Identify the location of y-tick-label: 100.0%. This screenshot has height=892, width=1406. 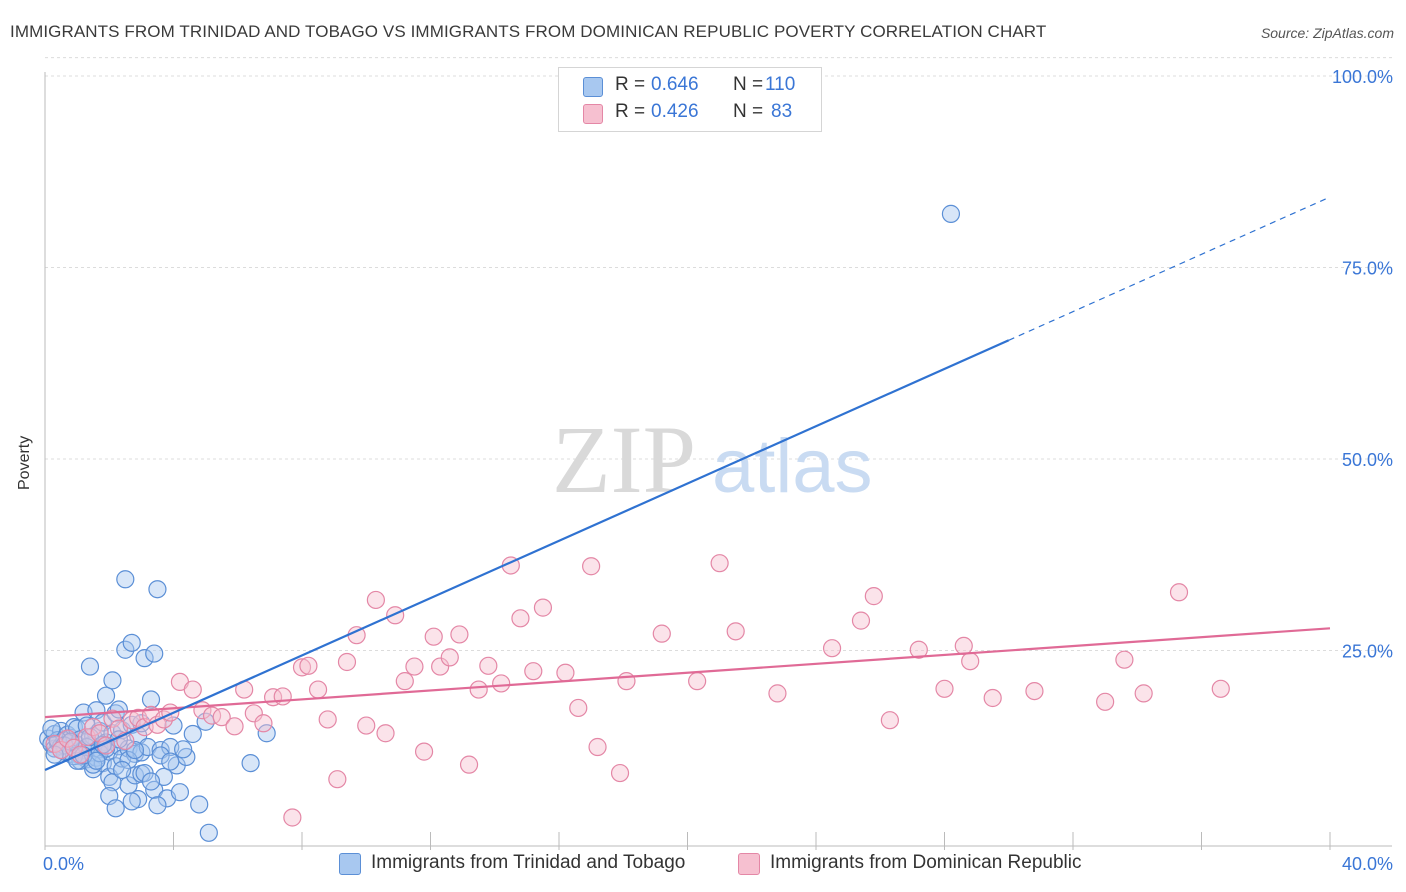
(1362, 77).